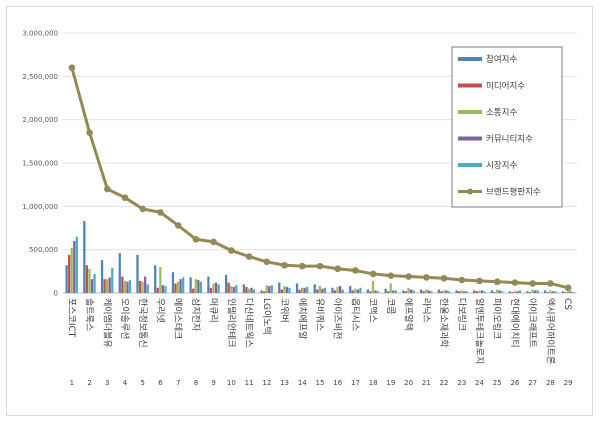  Describe the element at coordinates (497, 383) in the screenshot. I see `x-index-label: 25` at that location.